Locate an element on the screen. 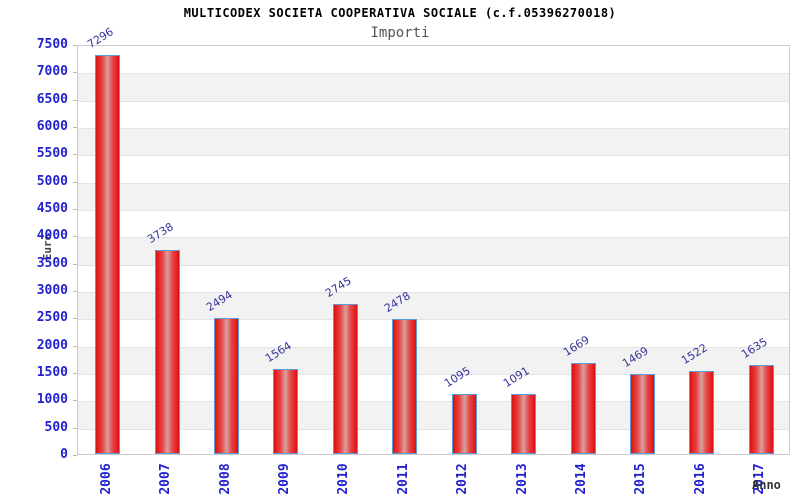  x-tick-label-2007: 2007 is located at coordinates (166, 479).